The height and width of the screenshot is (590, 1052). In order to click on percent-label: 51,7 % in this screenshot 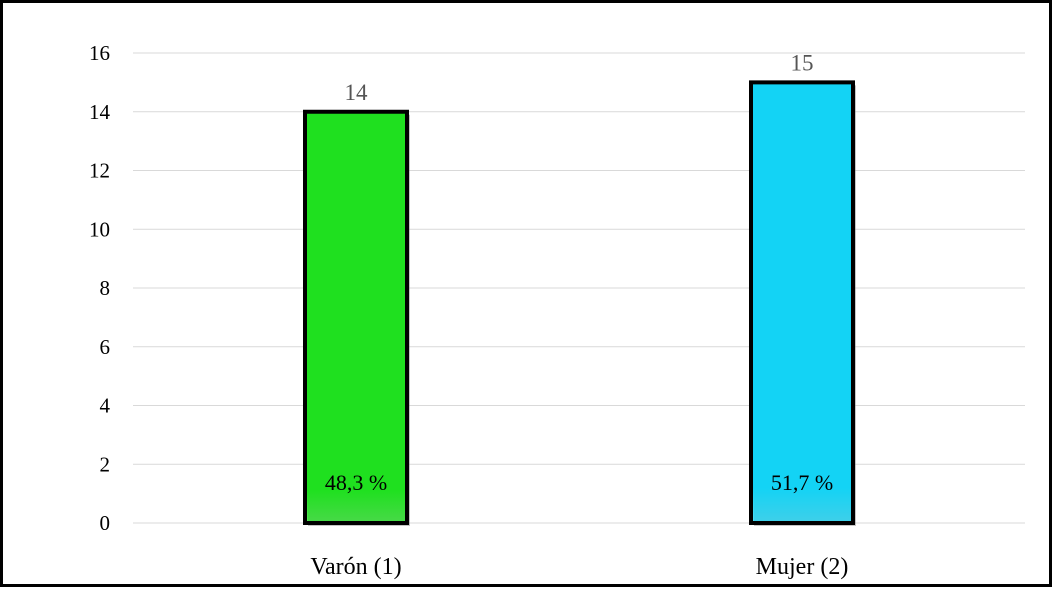, I will do `click(802, 482)`.